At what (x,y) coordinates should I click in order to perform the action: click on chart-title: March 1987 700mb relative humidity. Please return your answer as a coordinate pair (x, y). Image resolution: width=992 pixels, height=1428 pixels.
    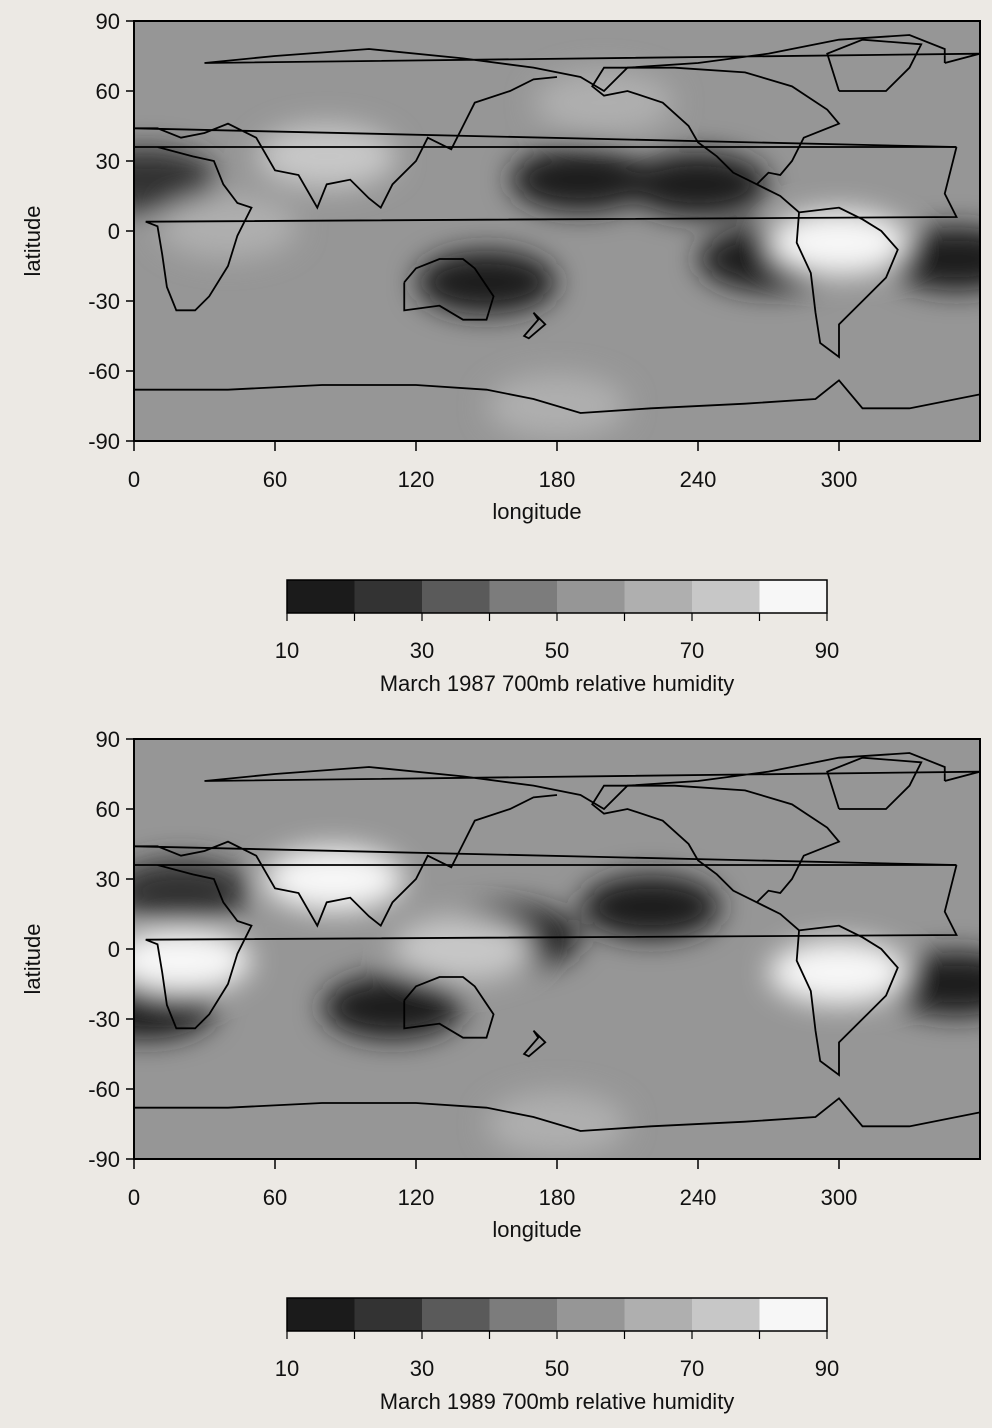
    Looking at the image, I should click on (557, 683).